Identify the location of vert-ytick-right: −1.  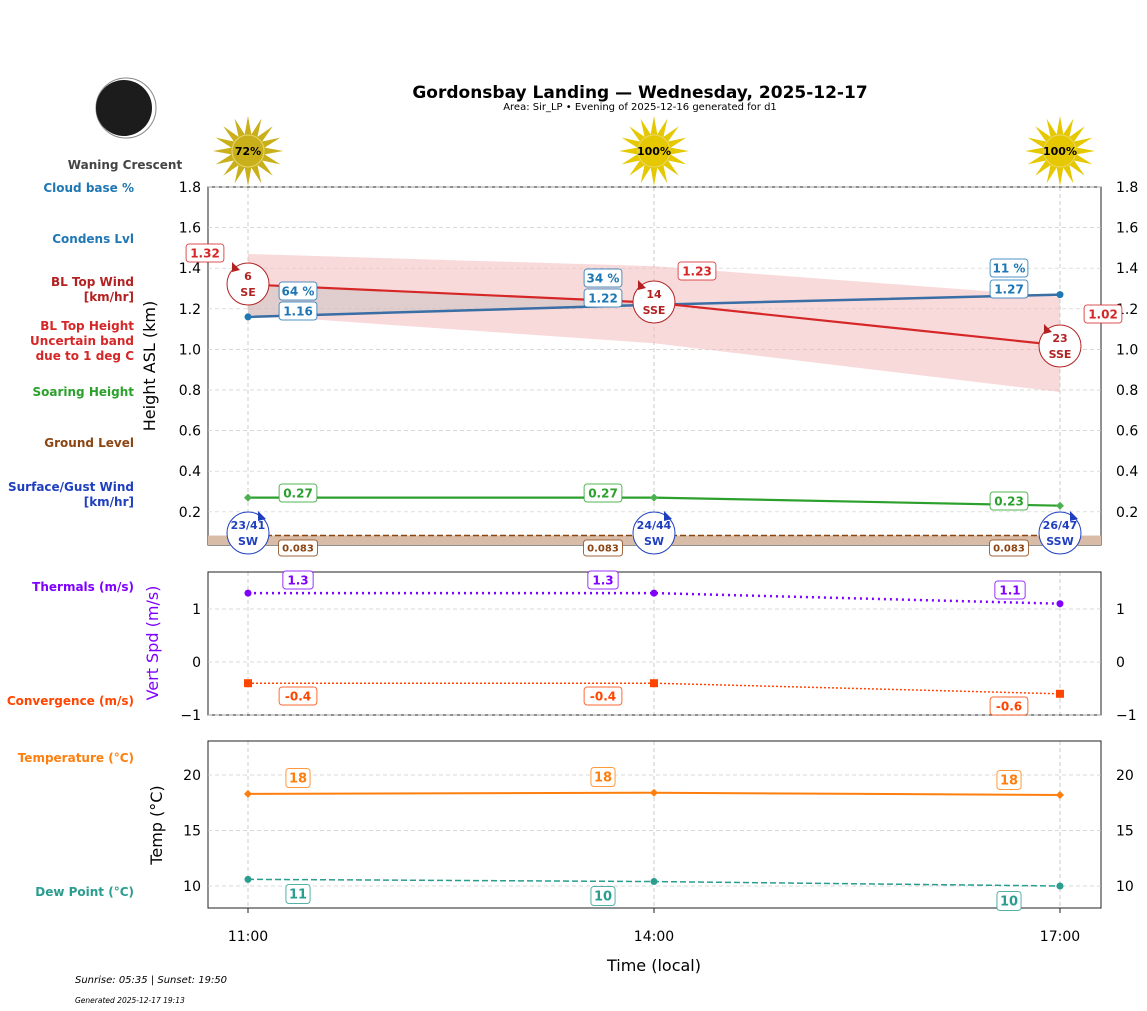
(1126, 716).